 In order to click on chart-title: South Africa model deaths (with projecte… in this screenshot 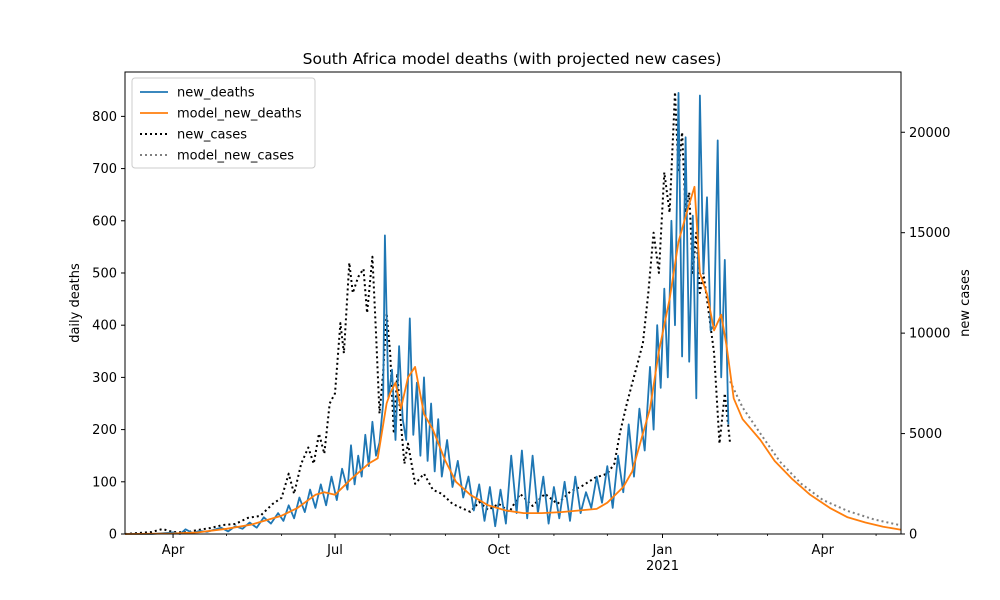, I will do `click(512, 59)`.